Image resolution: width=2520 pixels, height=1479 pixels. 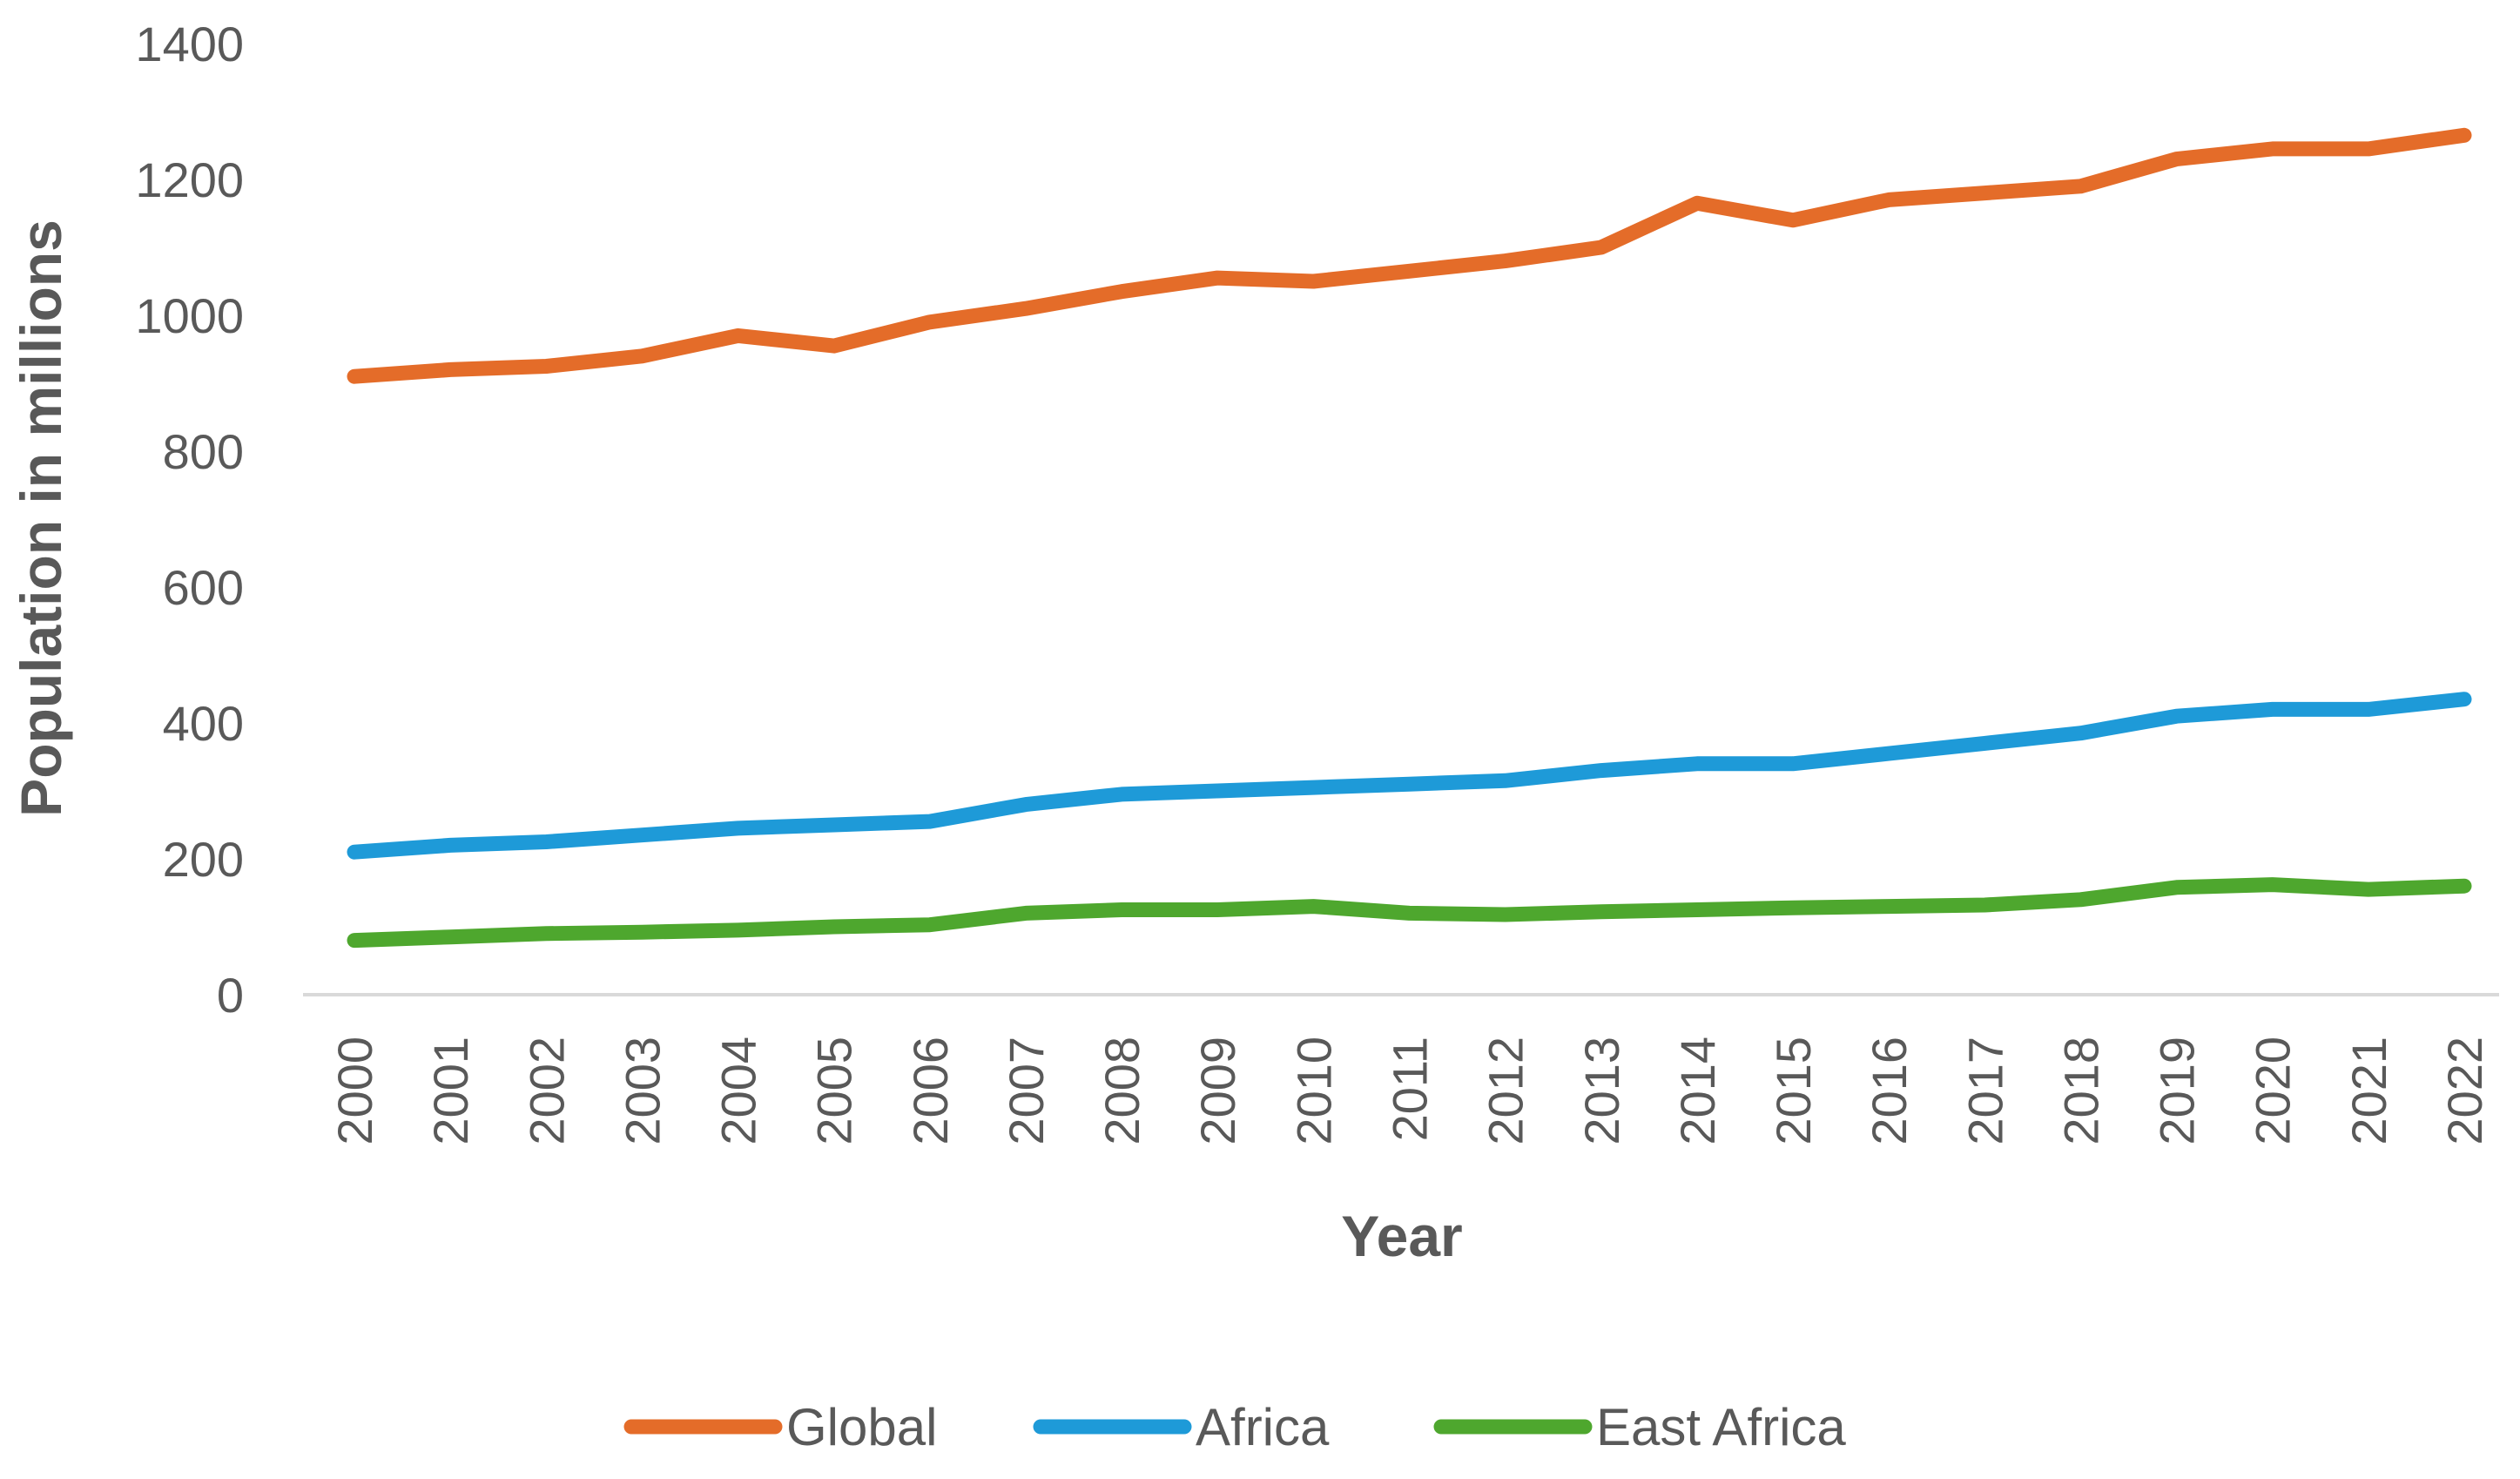 What do you see at coordinates (189, 44) in the screenshot?
I see `y-tick-label: 1400` at bounding box center [189, 44].